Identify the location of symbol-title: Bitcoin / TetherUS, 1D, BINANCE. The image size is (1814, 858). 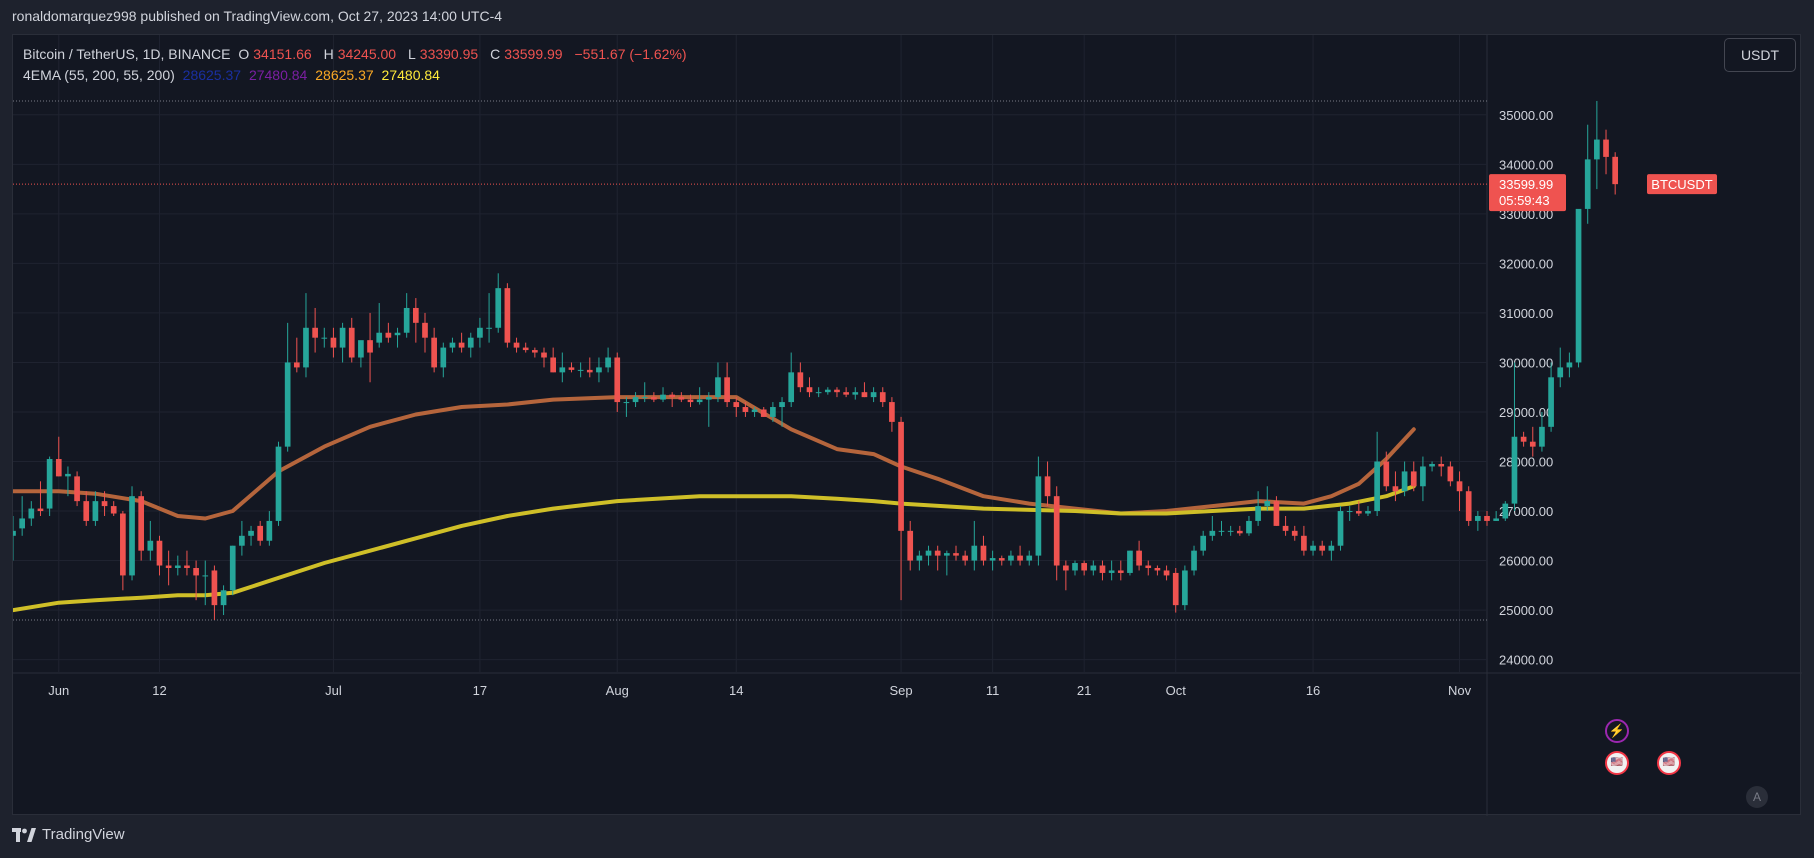
(127, 54).